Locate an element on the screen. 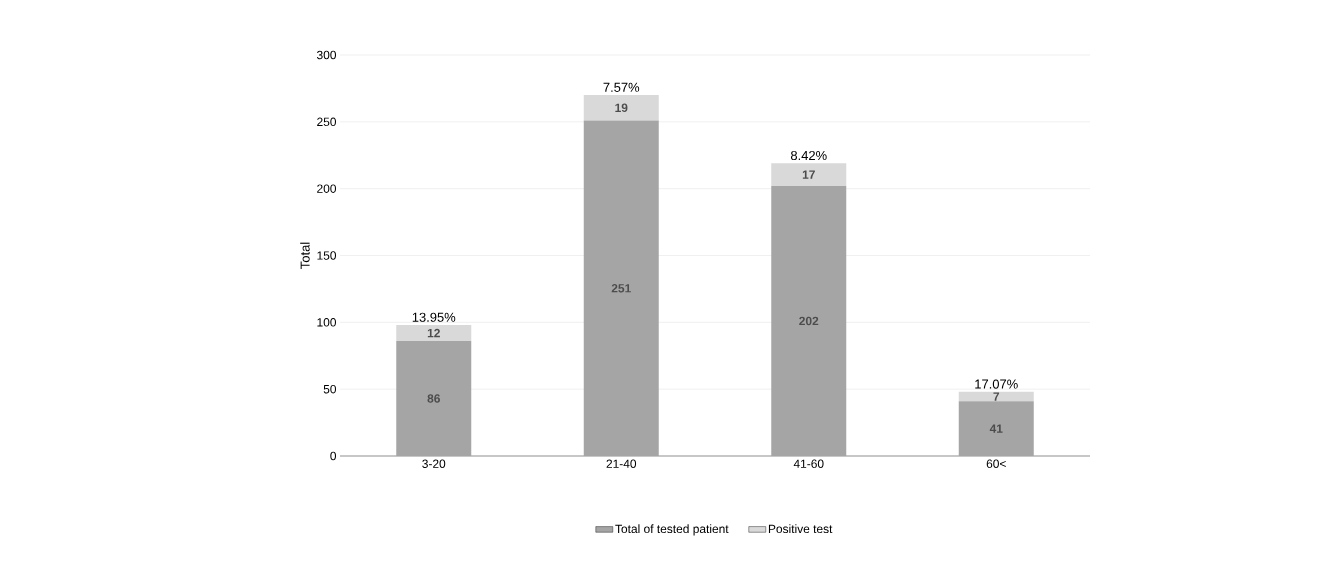 The width and height of the screenshot is (1318, 580). data-label: 251 is located at coordinates (621, 288).